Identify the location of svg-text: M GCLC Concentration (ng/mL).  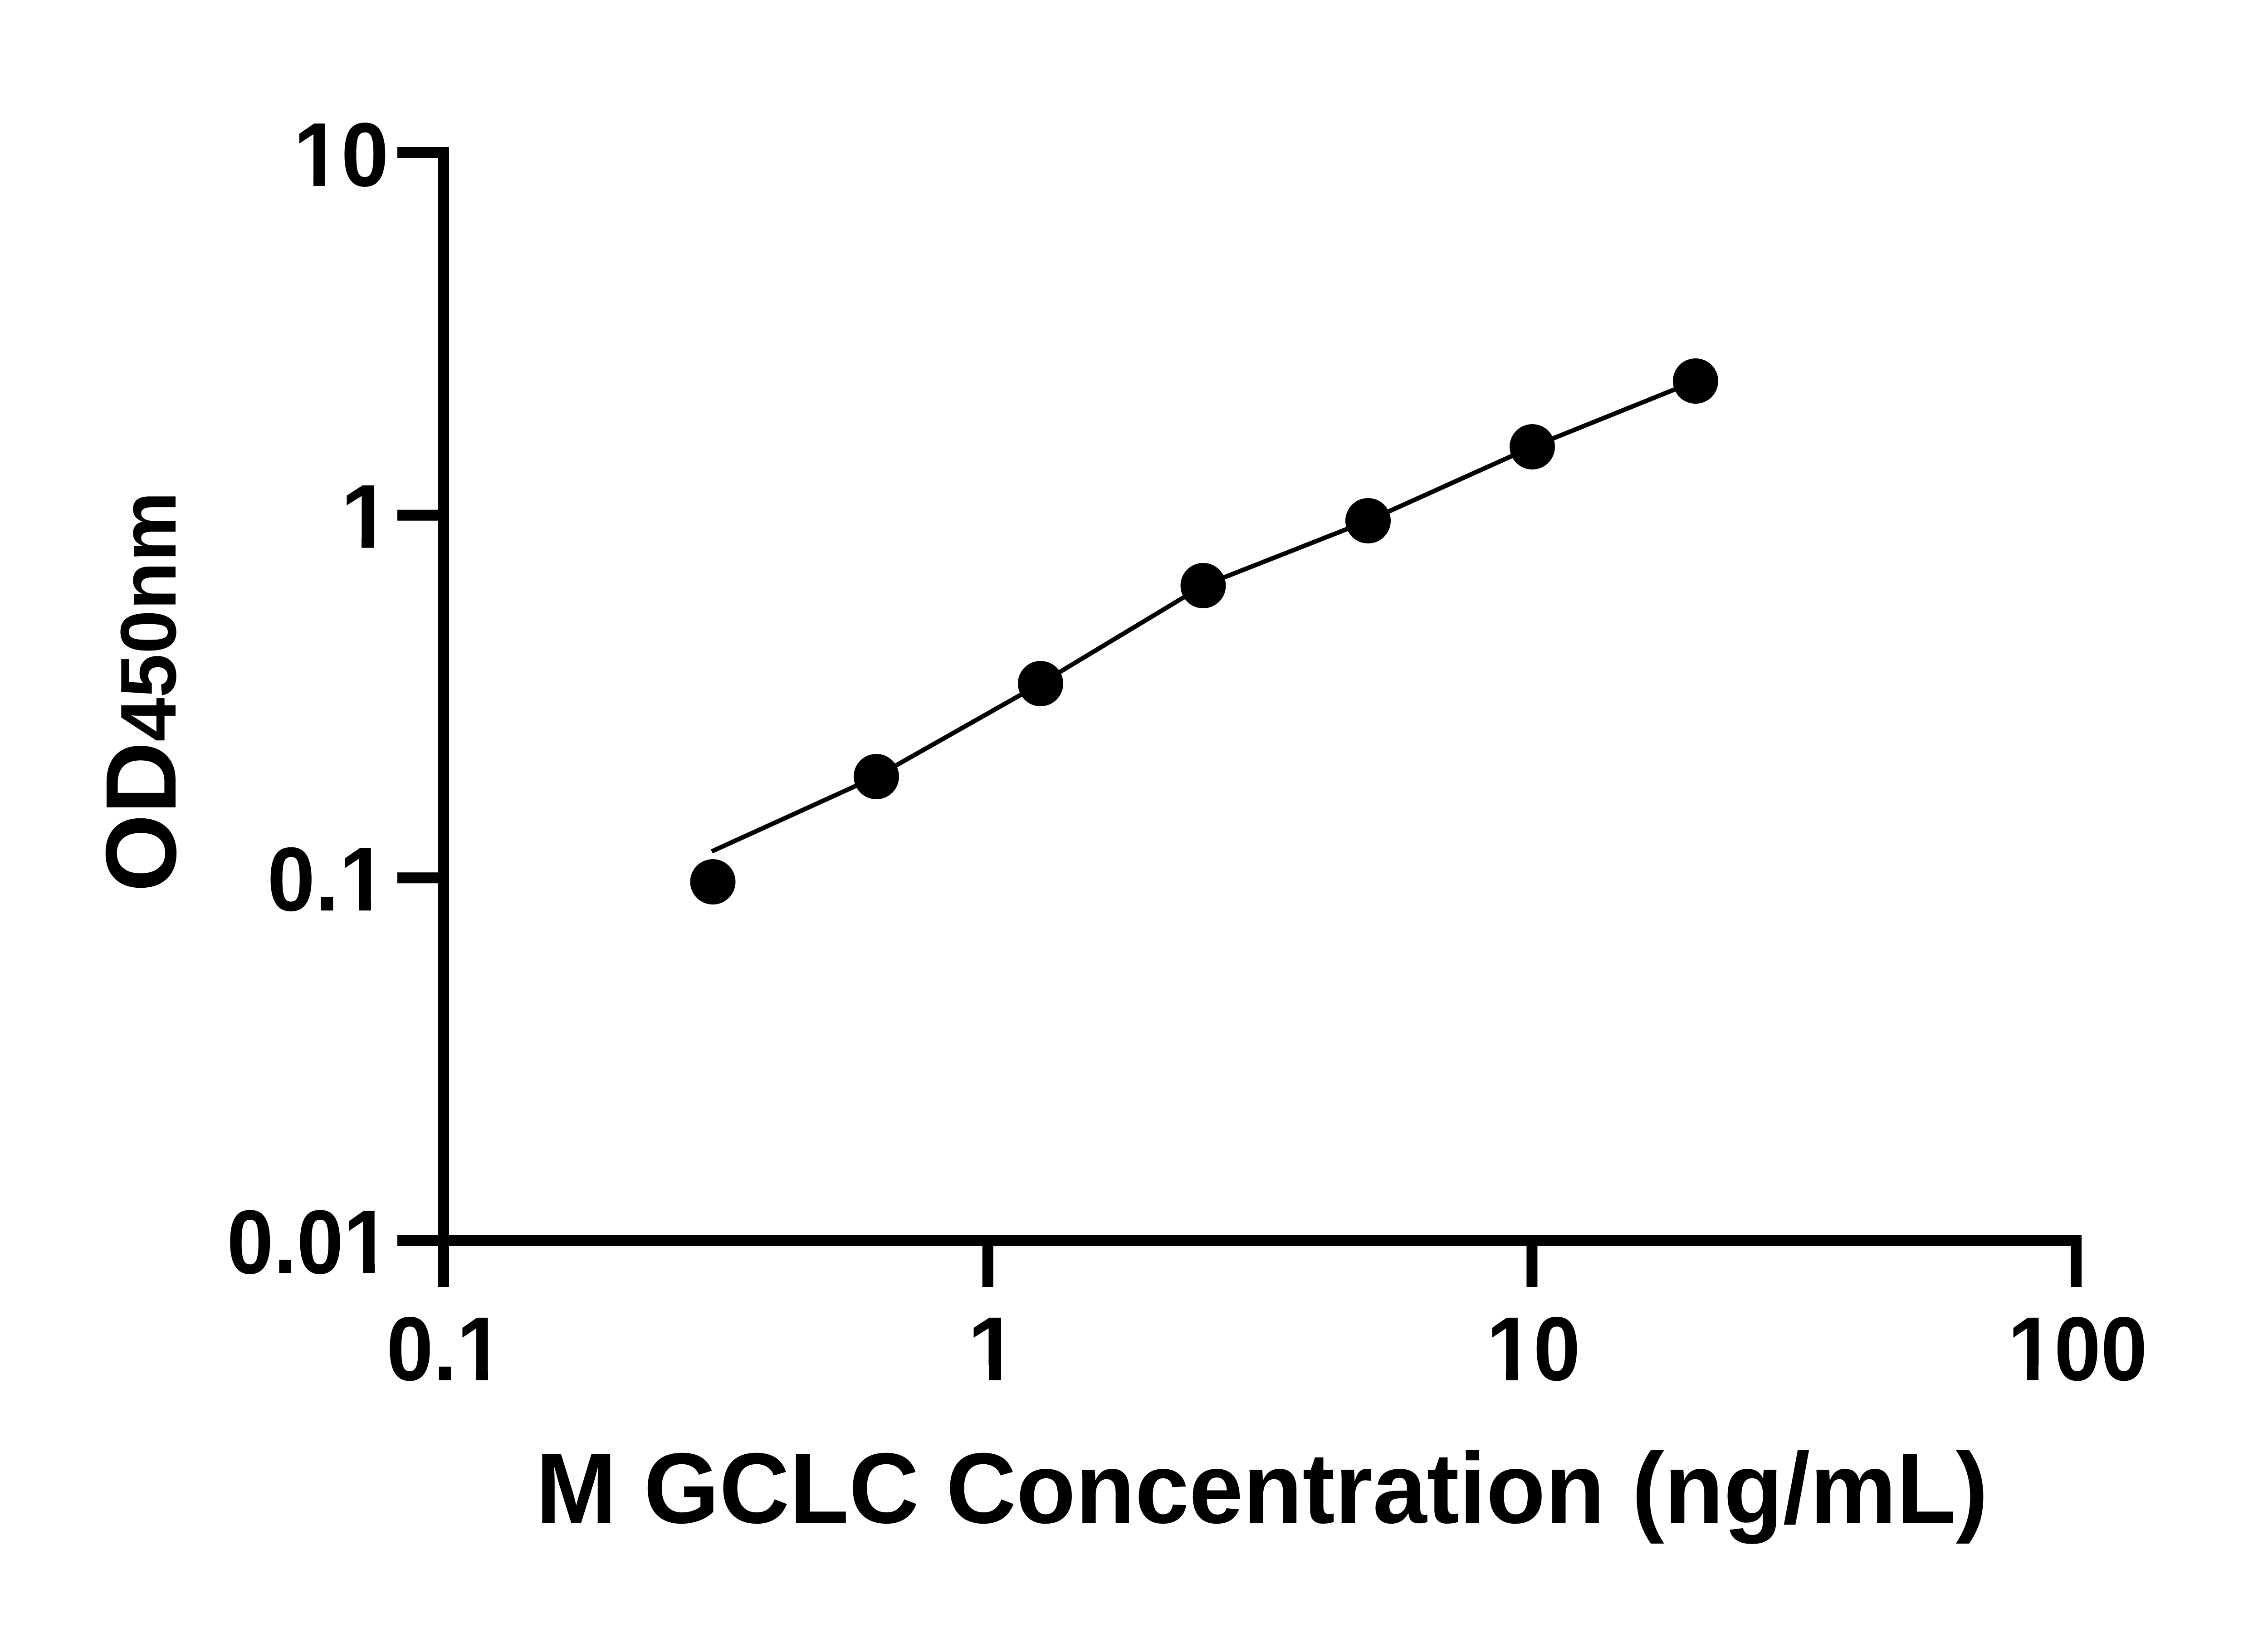
(1262, 1488).